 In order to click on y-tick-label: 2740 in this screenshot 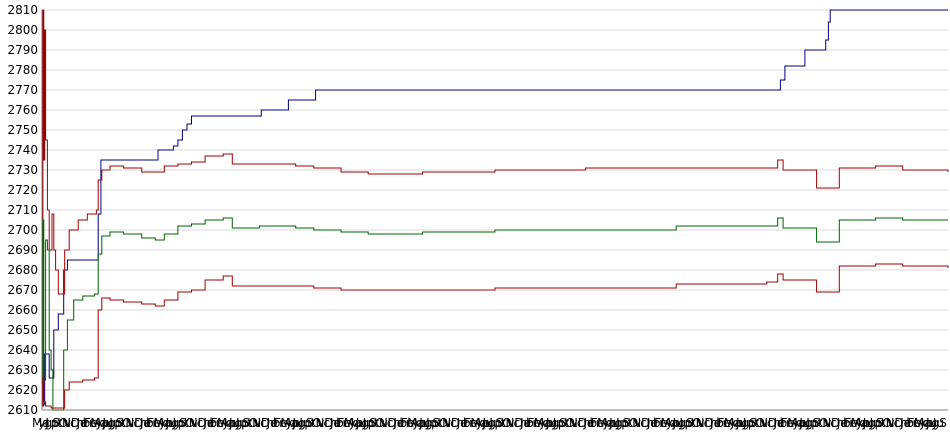, I will do `click(22, 150)`.